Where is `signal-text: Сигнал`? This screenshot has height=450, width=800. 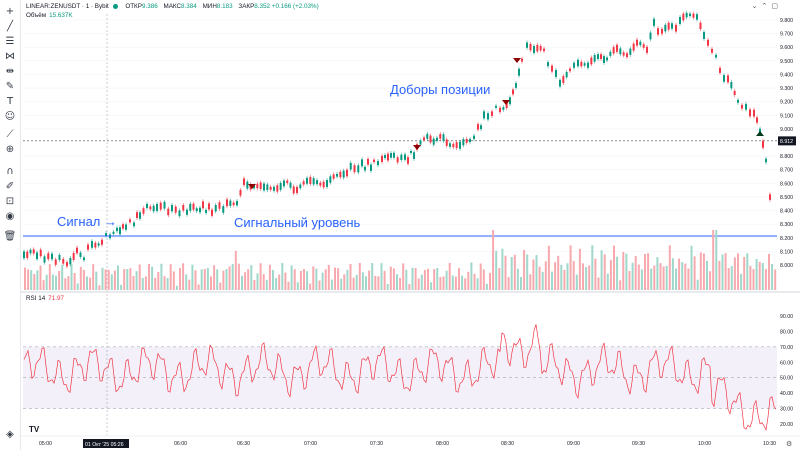
signal-text: Сигнал is located at coordinates (79, 221).